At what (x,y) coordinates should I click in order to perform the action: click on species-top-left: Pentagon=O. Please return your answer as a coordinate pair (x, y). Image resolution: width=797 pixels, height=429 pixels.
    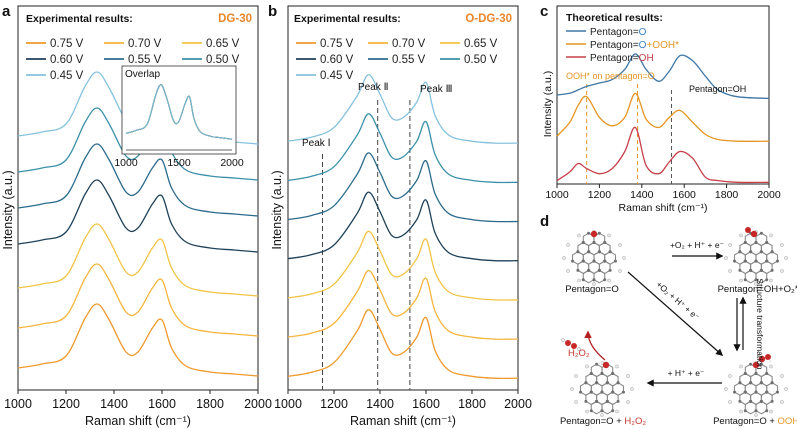
    Looking at the image, I should click on (592, 289).